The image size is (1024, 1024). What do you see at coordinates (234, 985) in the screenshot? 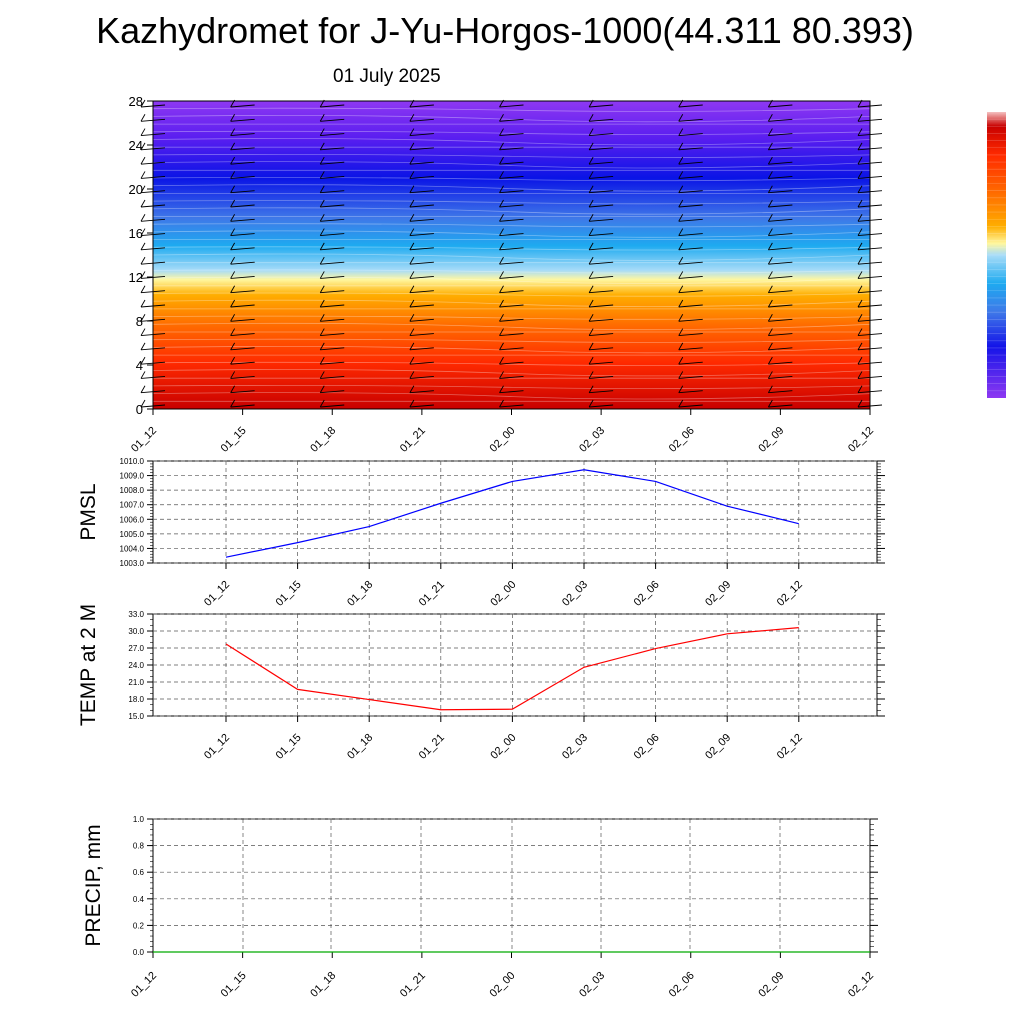
I see `x-tick-label: 01_15` at bounding box center [234, 985].